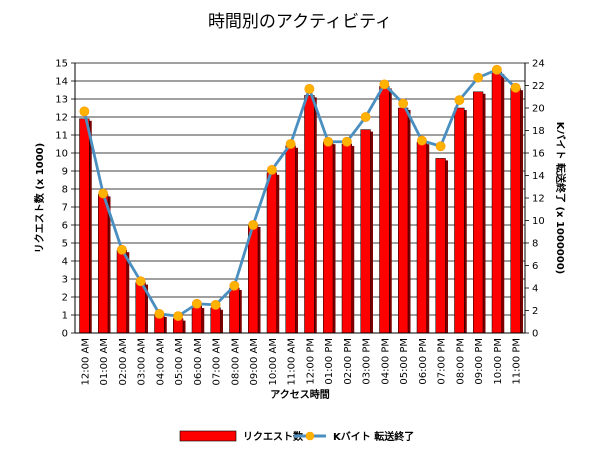 The image size is (600, 450). What do you see at coordinates (442, 361) in the screenshot?
I see `x-tick-label: 07:00 PM` at bounding box center [442, 361].